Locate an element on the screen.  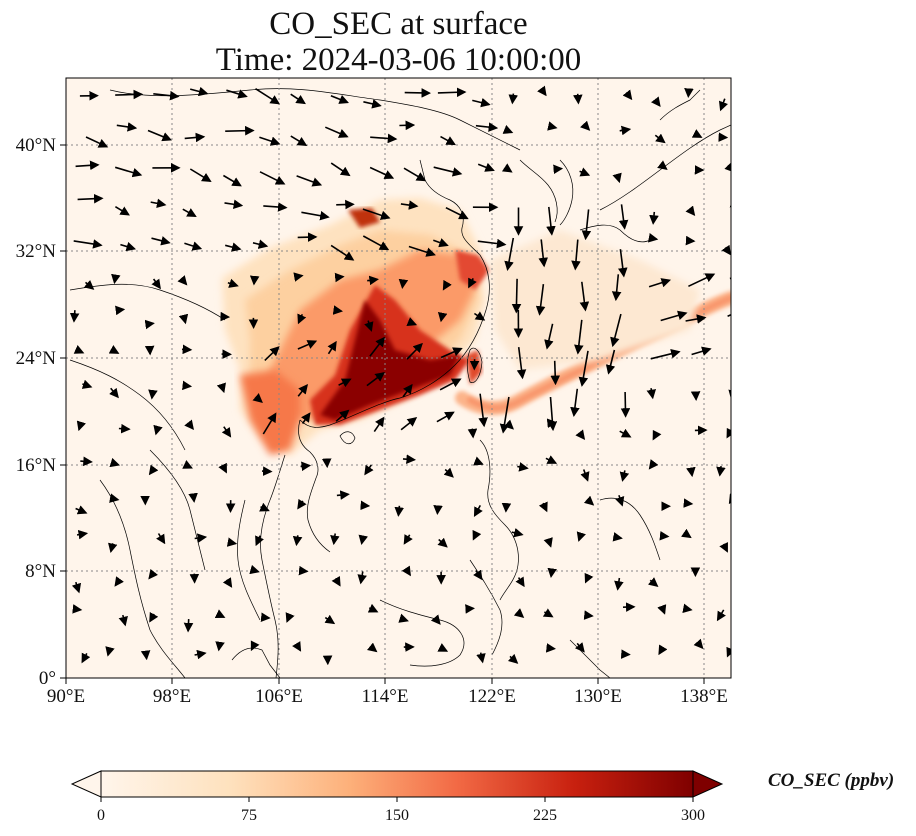
colorbar-tick-label: 300 is located at coordinates (693, 815).